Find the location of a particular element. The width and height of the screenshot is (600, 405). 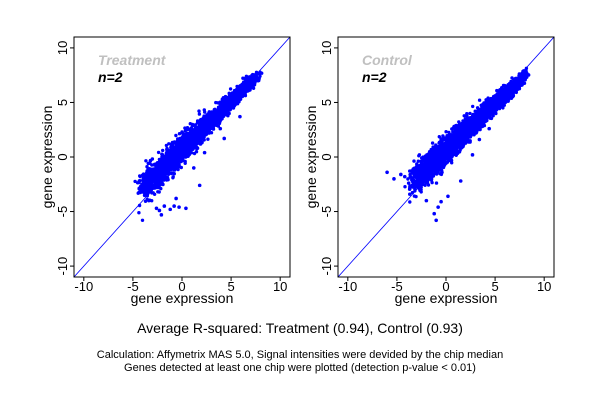

y-tick-label: -5 is located at coordinates (62, 212).